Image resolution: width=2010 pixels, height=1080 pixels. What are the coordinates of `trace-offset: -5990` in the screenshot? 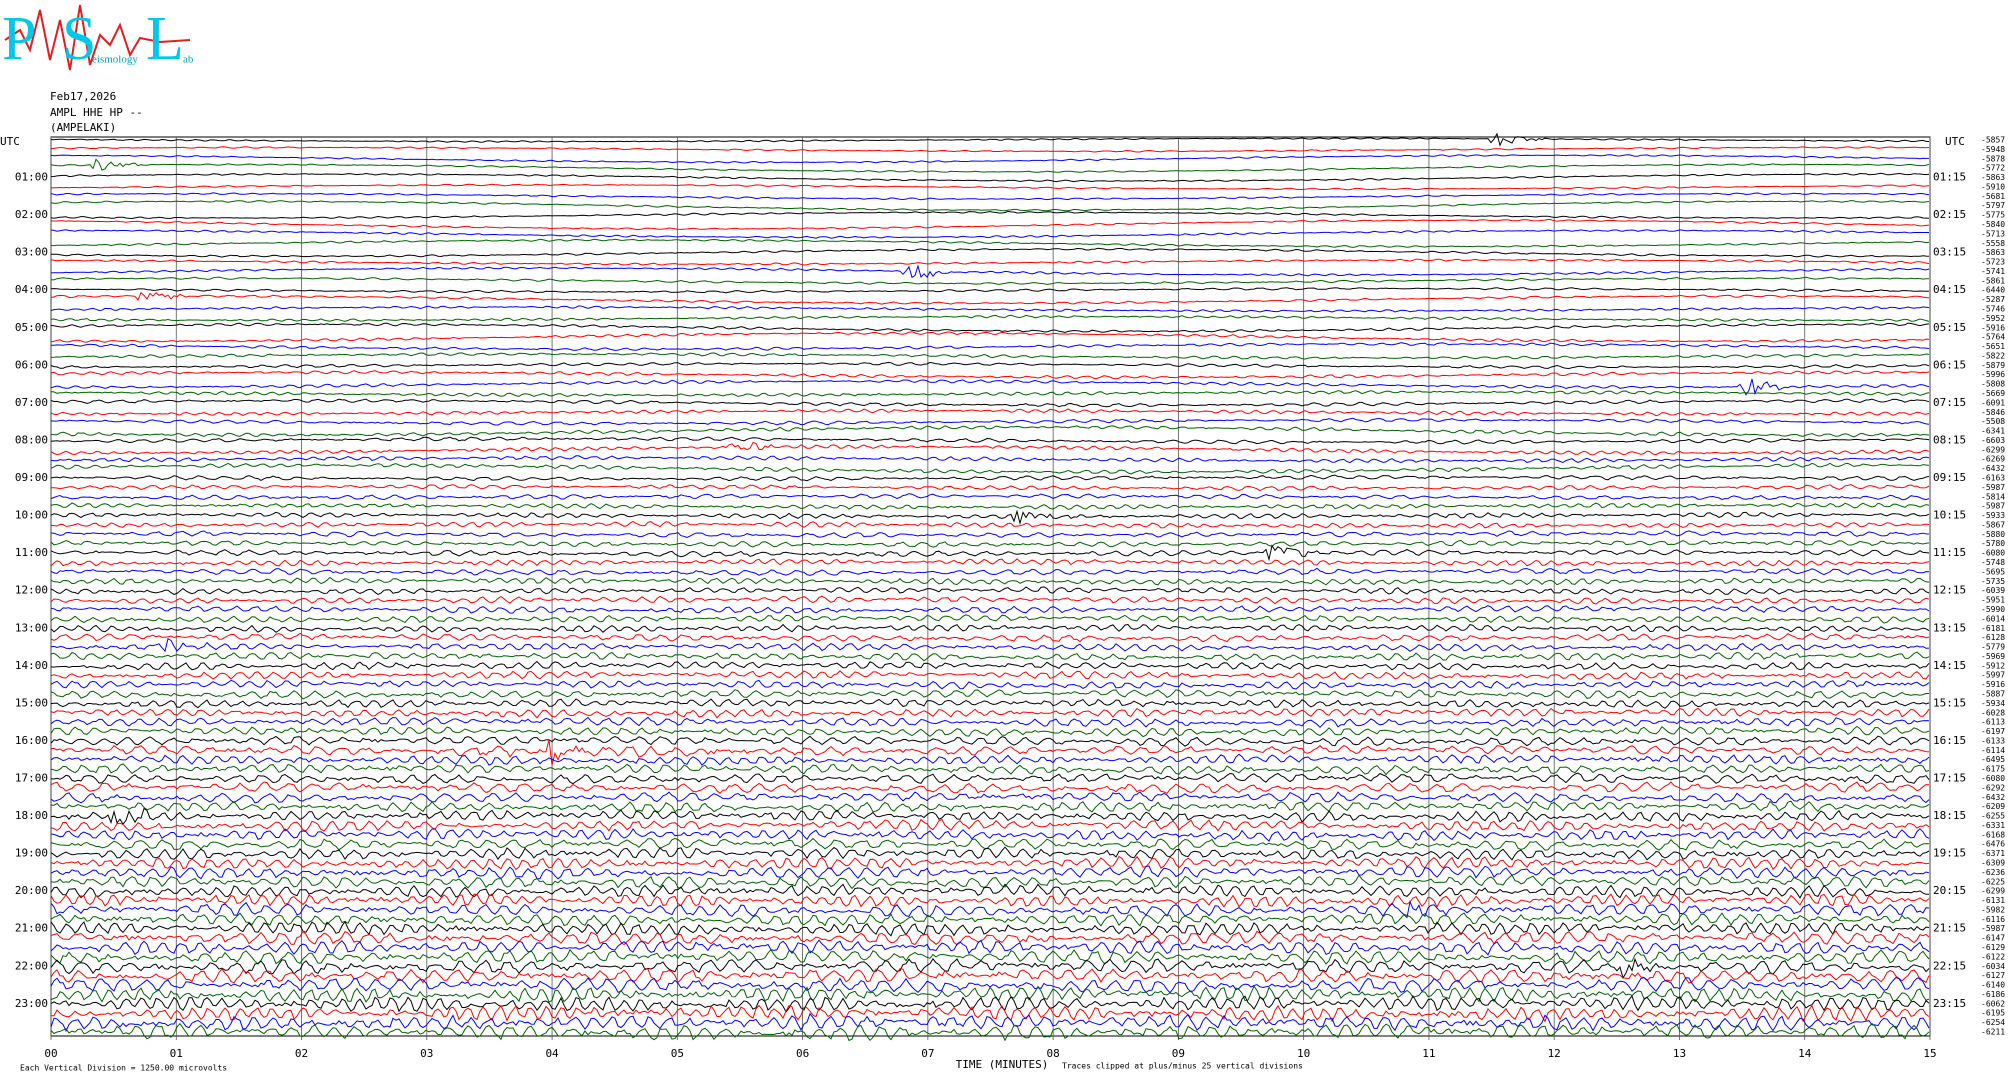 It's located at (1993, 609).